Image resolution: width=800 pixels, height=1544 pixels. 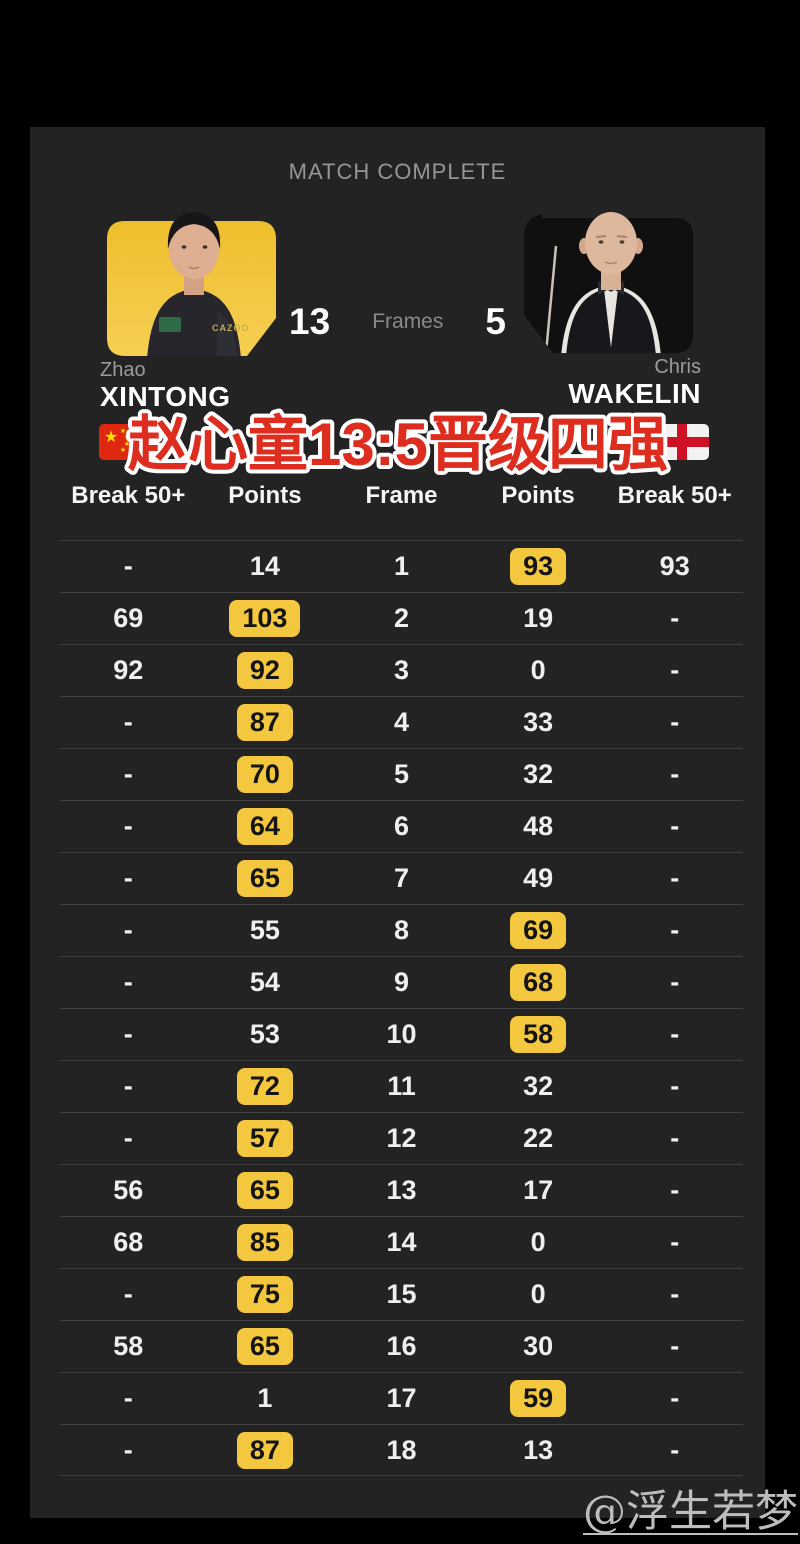 I want to click on zhao-points-cell: 57, so click(x=264, y=1138).